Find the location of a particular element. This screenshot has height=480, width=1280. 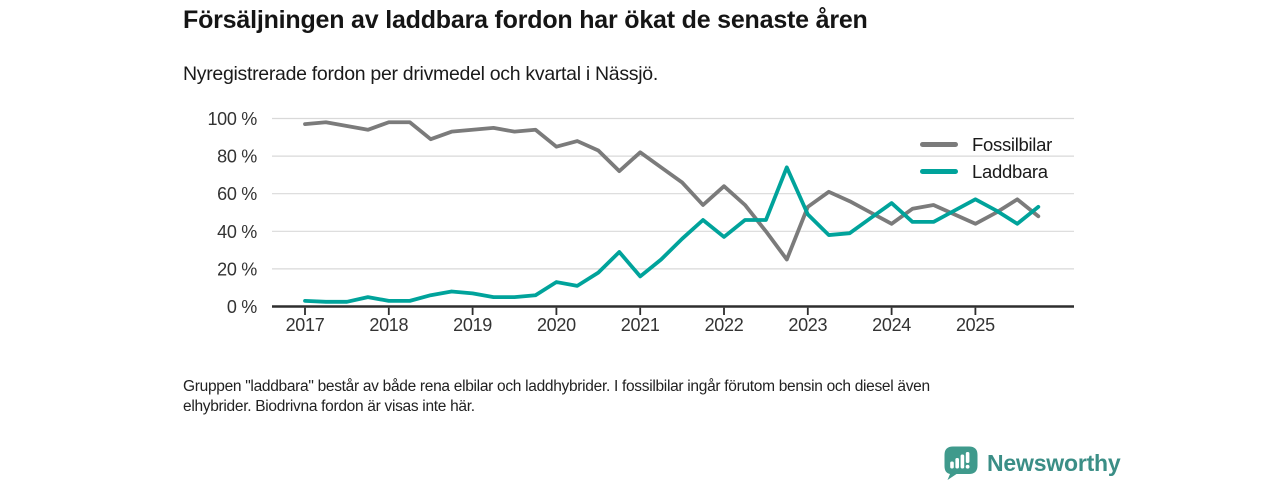

y-tick-label: 80 % is located at coordinates (237, 157).